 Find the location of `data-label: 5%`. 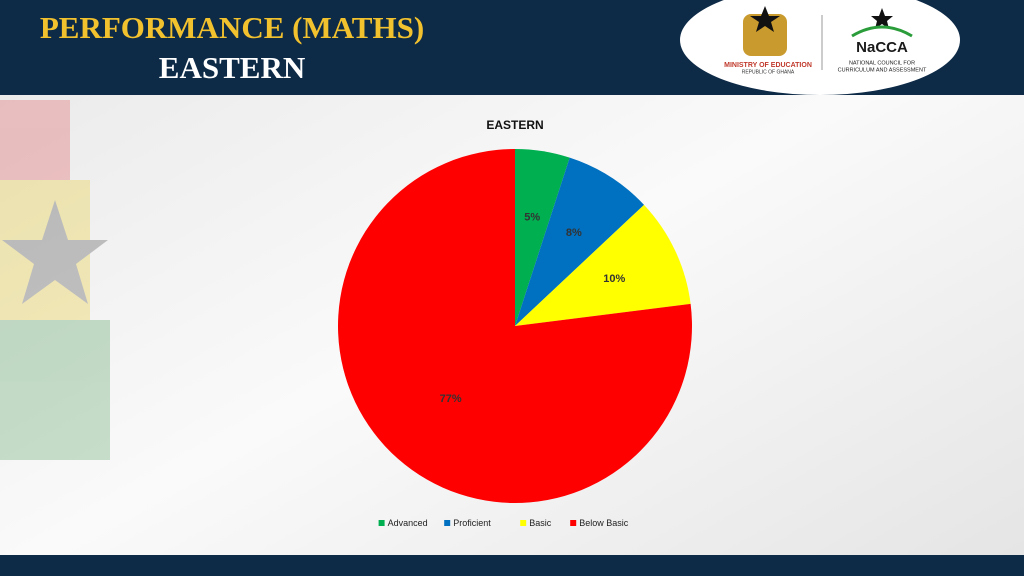

data-label: 5% is located at coordinates (532, 218).